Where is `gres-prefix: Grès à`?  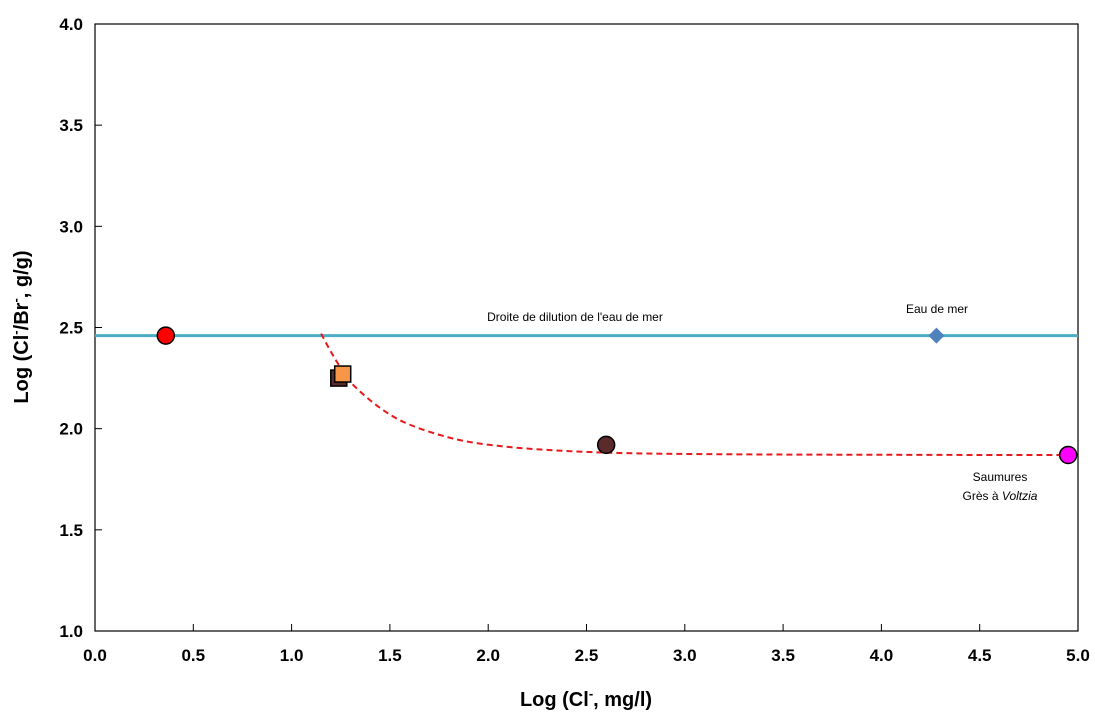 gres-prefix: Grès à is located at coordinates (982, 496).